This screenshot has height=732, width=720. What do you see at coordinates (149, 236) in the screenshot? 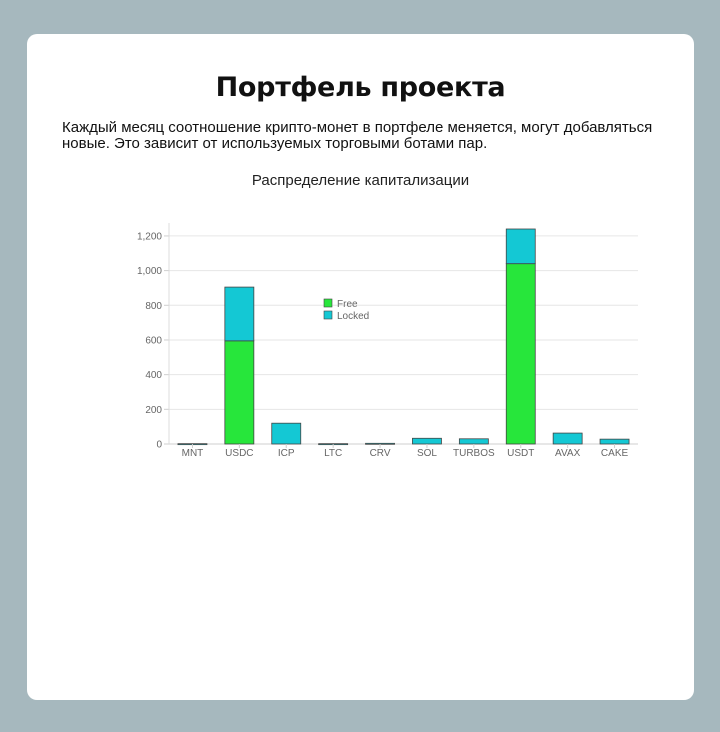
I see `y-tick-label: 1,200` at bounding box center [149, 236].